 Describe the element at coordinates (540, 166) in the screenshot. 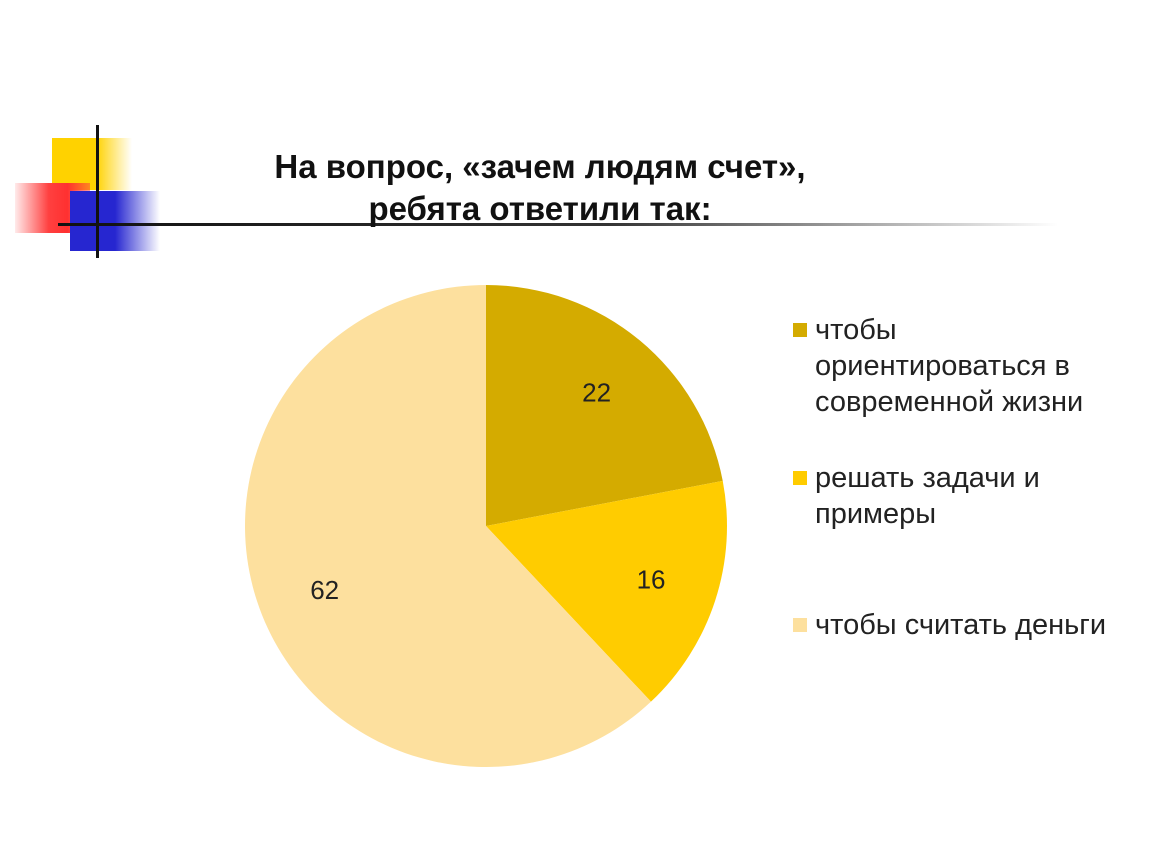

I see `chart-title-line-1: На вопрос, «зачем людям счет»,` at that location.